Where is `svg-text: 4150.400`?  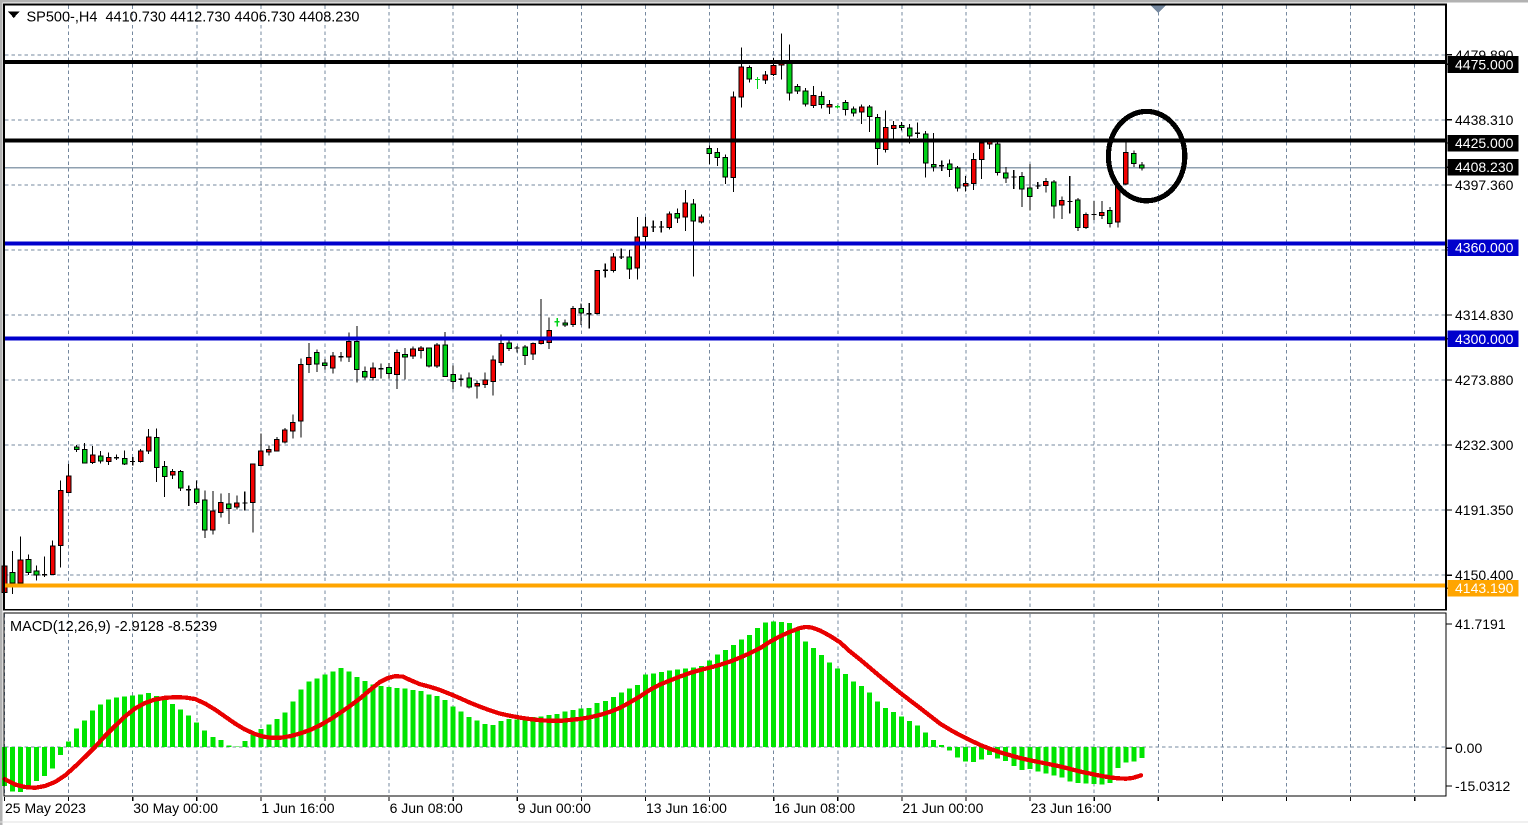 svg-text: 4150.400 is located at coordinates (1484, 575).